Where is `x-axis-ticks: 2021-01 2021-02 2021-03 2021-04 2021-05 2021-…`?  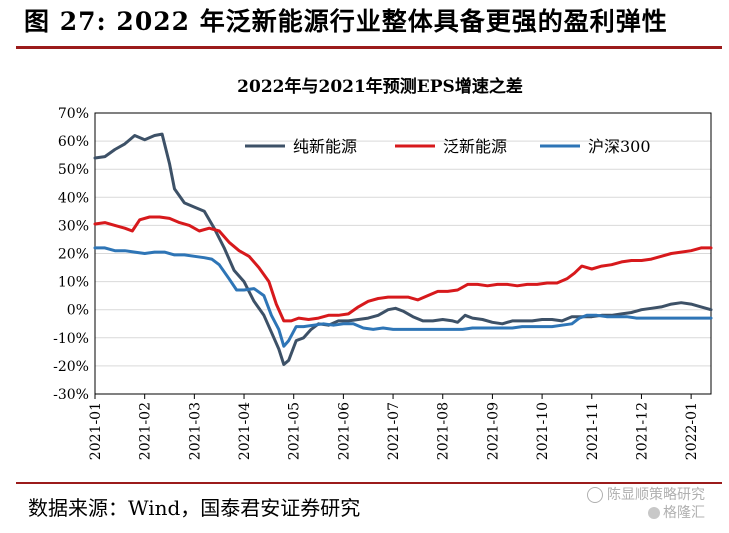 x-axis-ticks: 2021-01 2021-02 2021-03 2021-04 2021-05 2021-… is located at coordinates (394, 427).